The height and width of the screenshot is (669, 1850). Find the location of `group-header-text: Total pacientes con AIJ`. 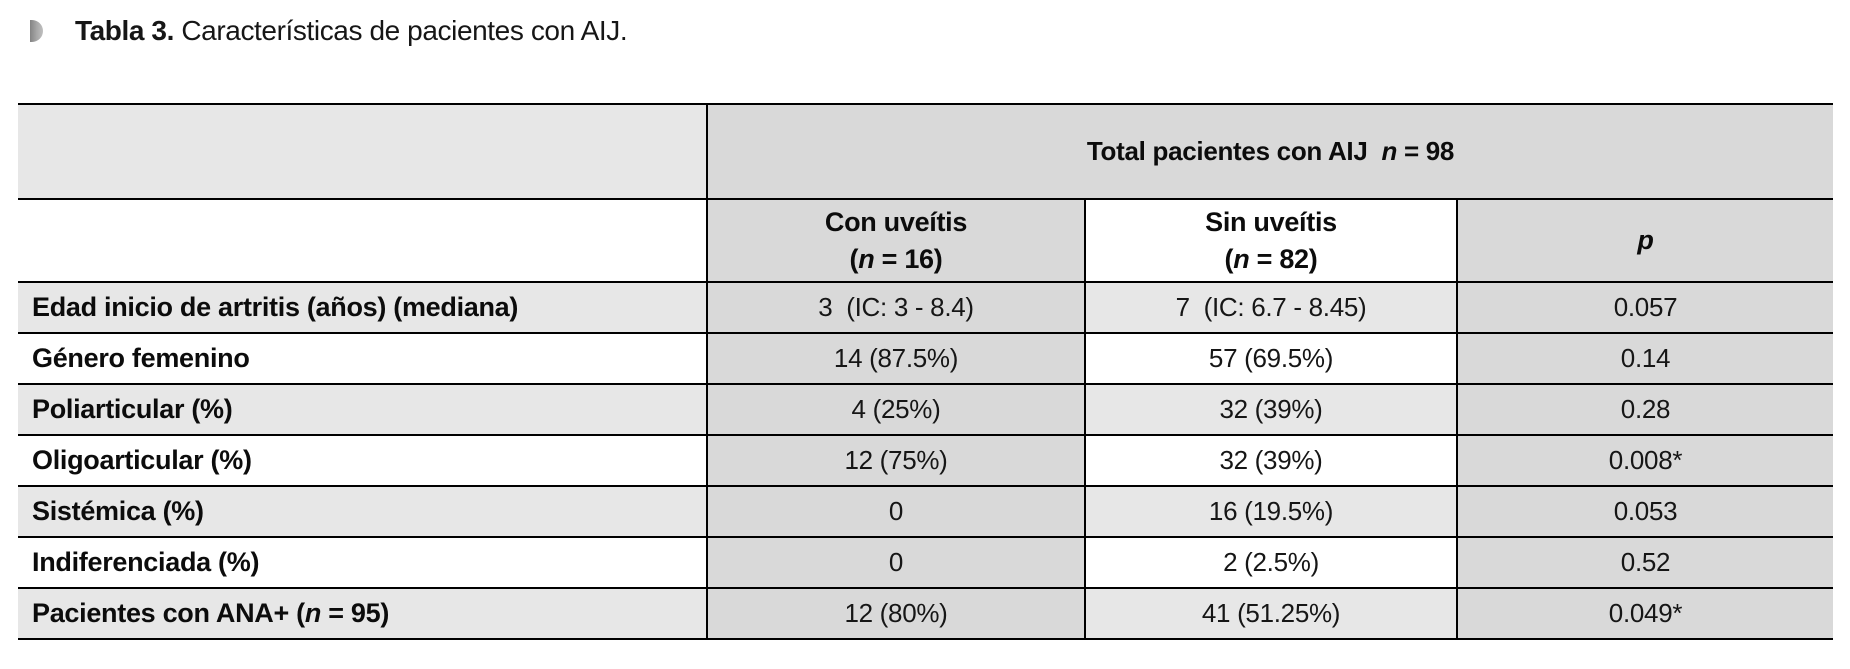

group-header-text: Total pacientes con AIJ is located at coordinates (1230, 151).